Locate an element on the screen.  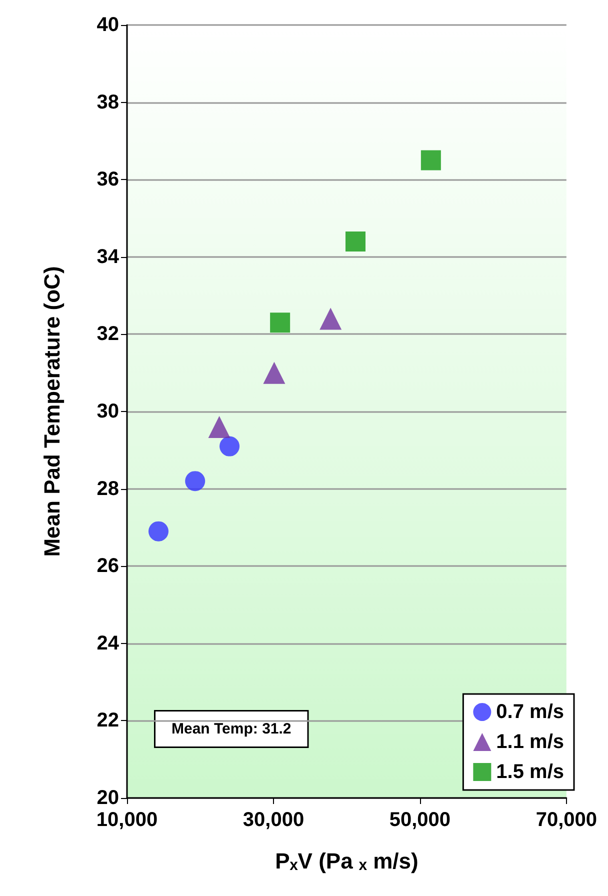
y-tick-label: 24 is located at coordinates (108, 643).